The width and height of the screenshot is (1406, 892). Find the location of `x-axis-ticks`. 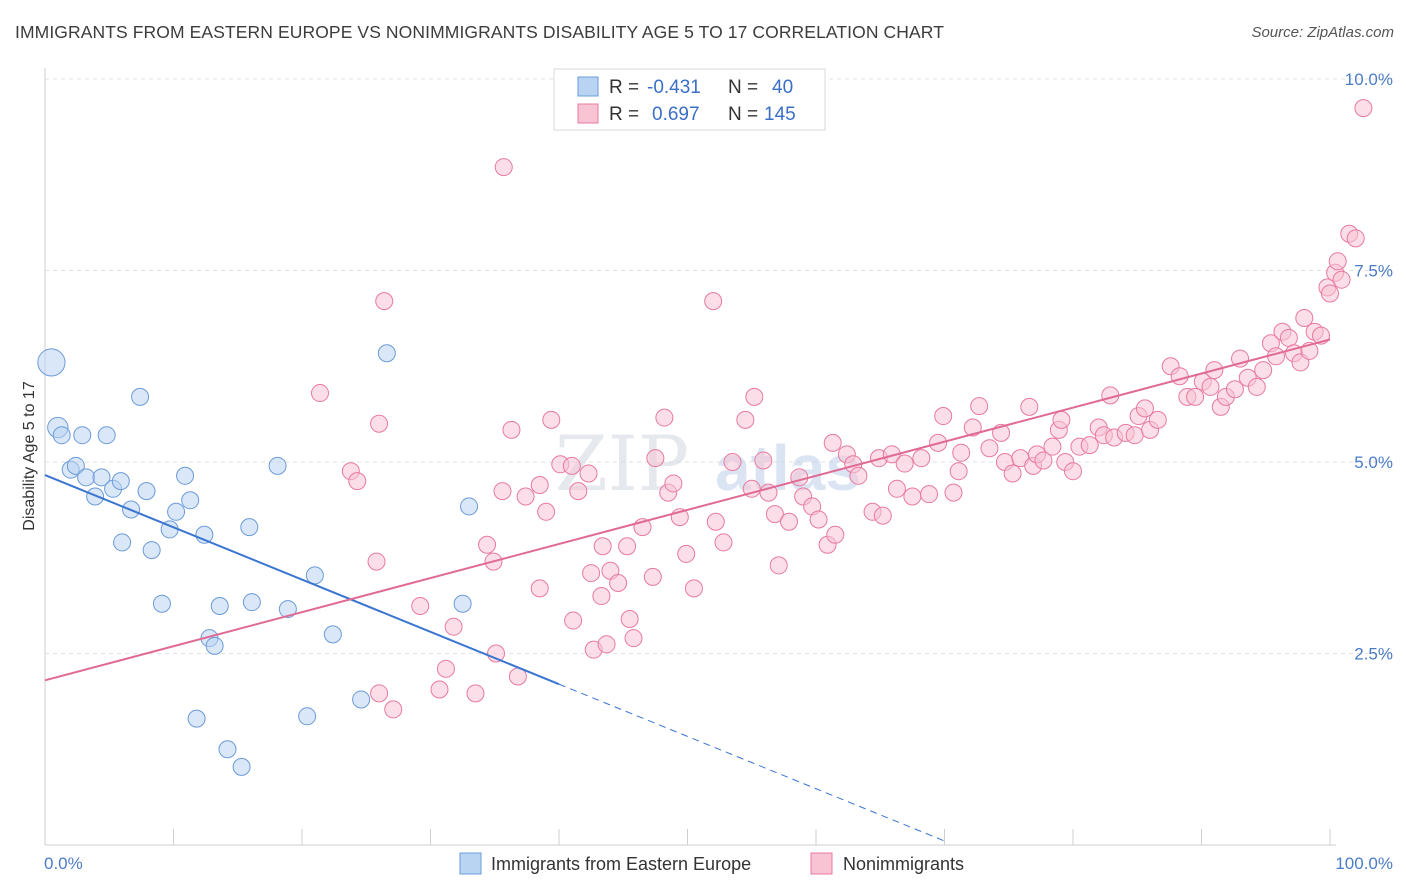

x-axis-ticks is located at coordinates (752, 837).